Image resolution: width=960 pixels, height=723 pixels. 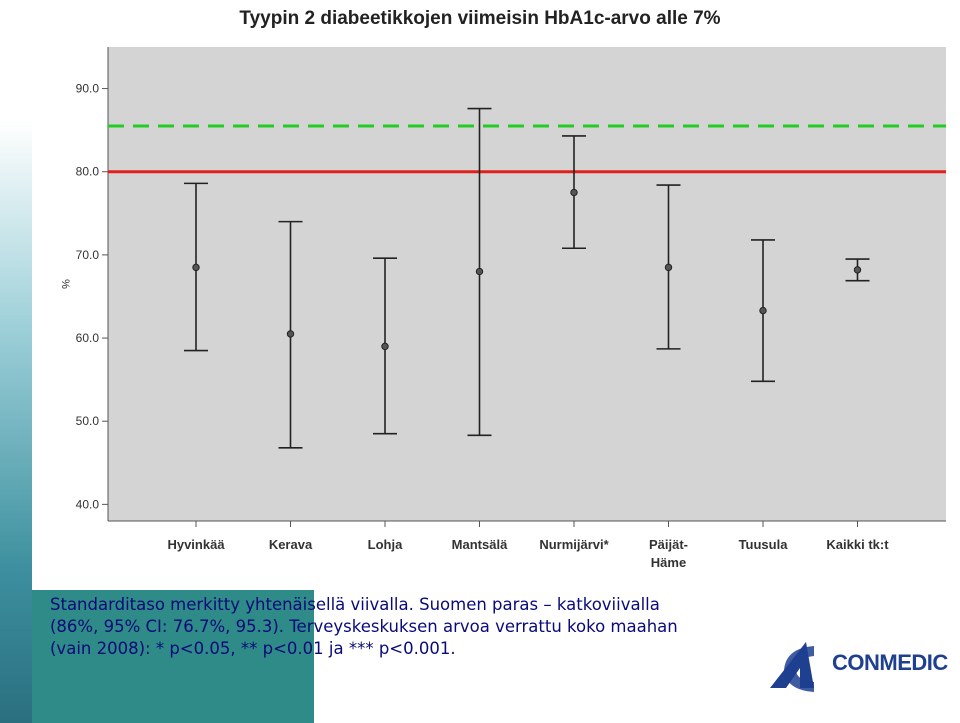 What do you see at coordinates (88, 172) in the screenshot?
I see `y-tick-label: 80.0` at bounding box center [88, 172].